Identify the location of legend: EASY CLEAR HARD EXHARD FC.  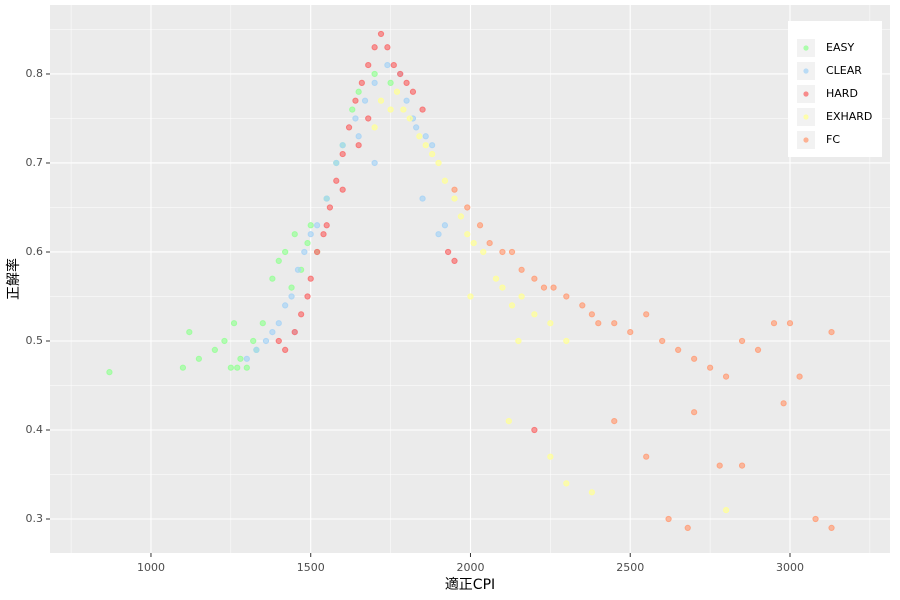
(835, 89).